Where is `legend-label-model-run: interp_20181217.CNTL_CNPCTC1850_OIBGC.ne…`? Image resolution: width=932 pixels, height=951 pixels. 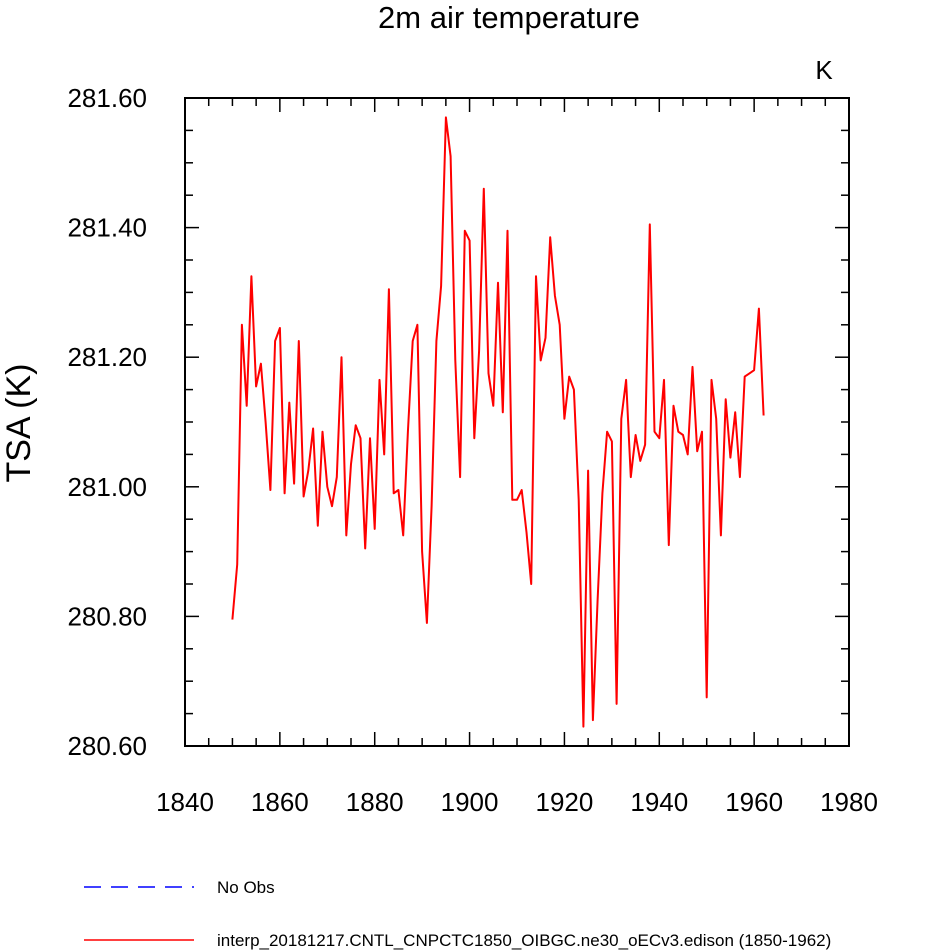 legend-label-model-run: interp_20181217.CNTL_CNPCTC1850_OIBGC.ne… is located at coordinates (524, 940).